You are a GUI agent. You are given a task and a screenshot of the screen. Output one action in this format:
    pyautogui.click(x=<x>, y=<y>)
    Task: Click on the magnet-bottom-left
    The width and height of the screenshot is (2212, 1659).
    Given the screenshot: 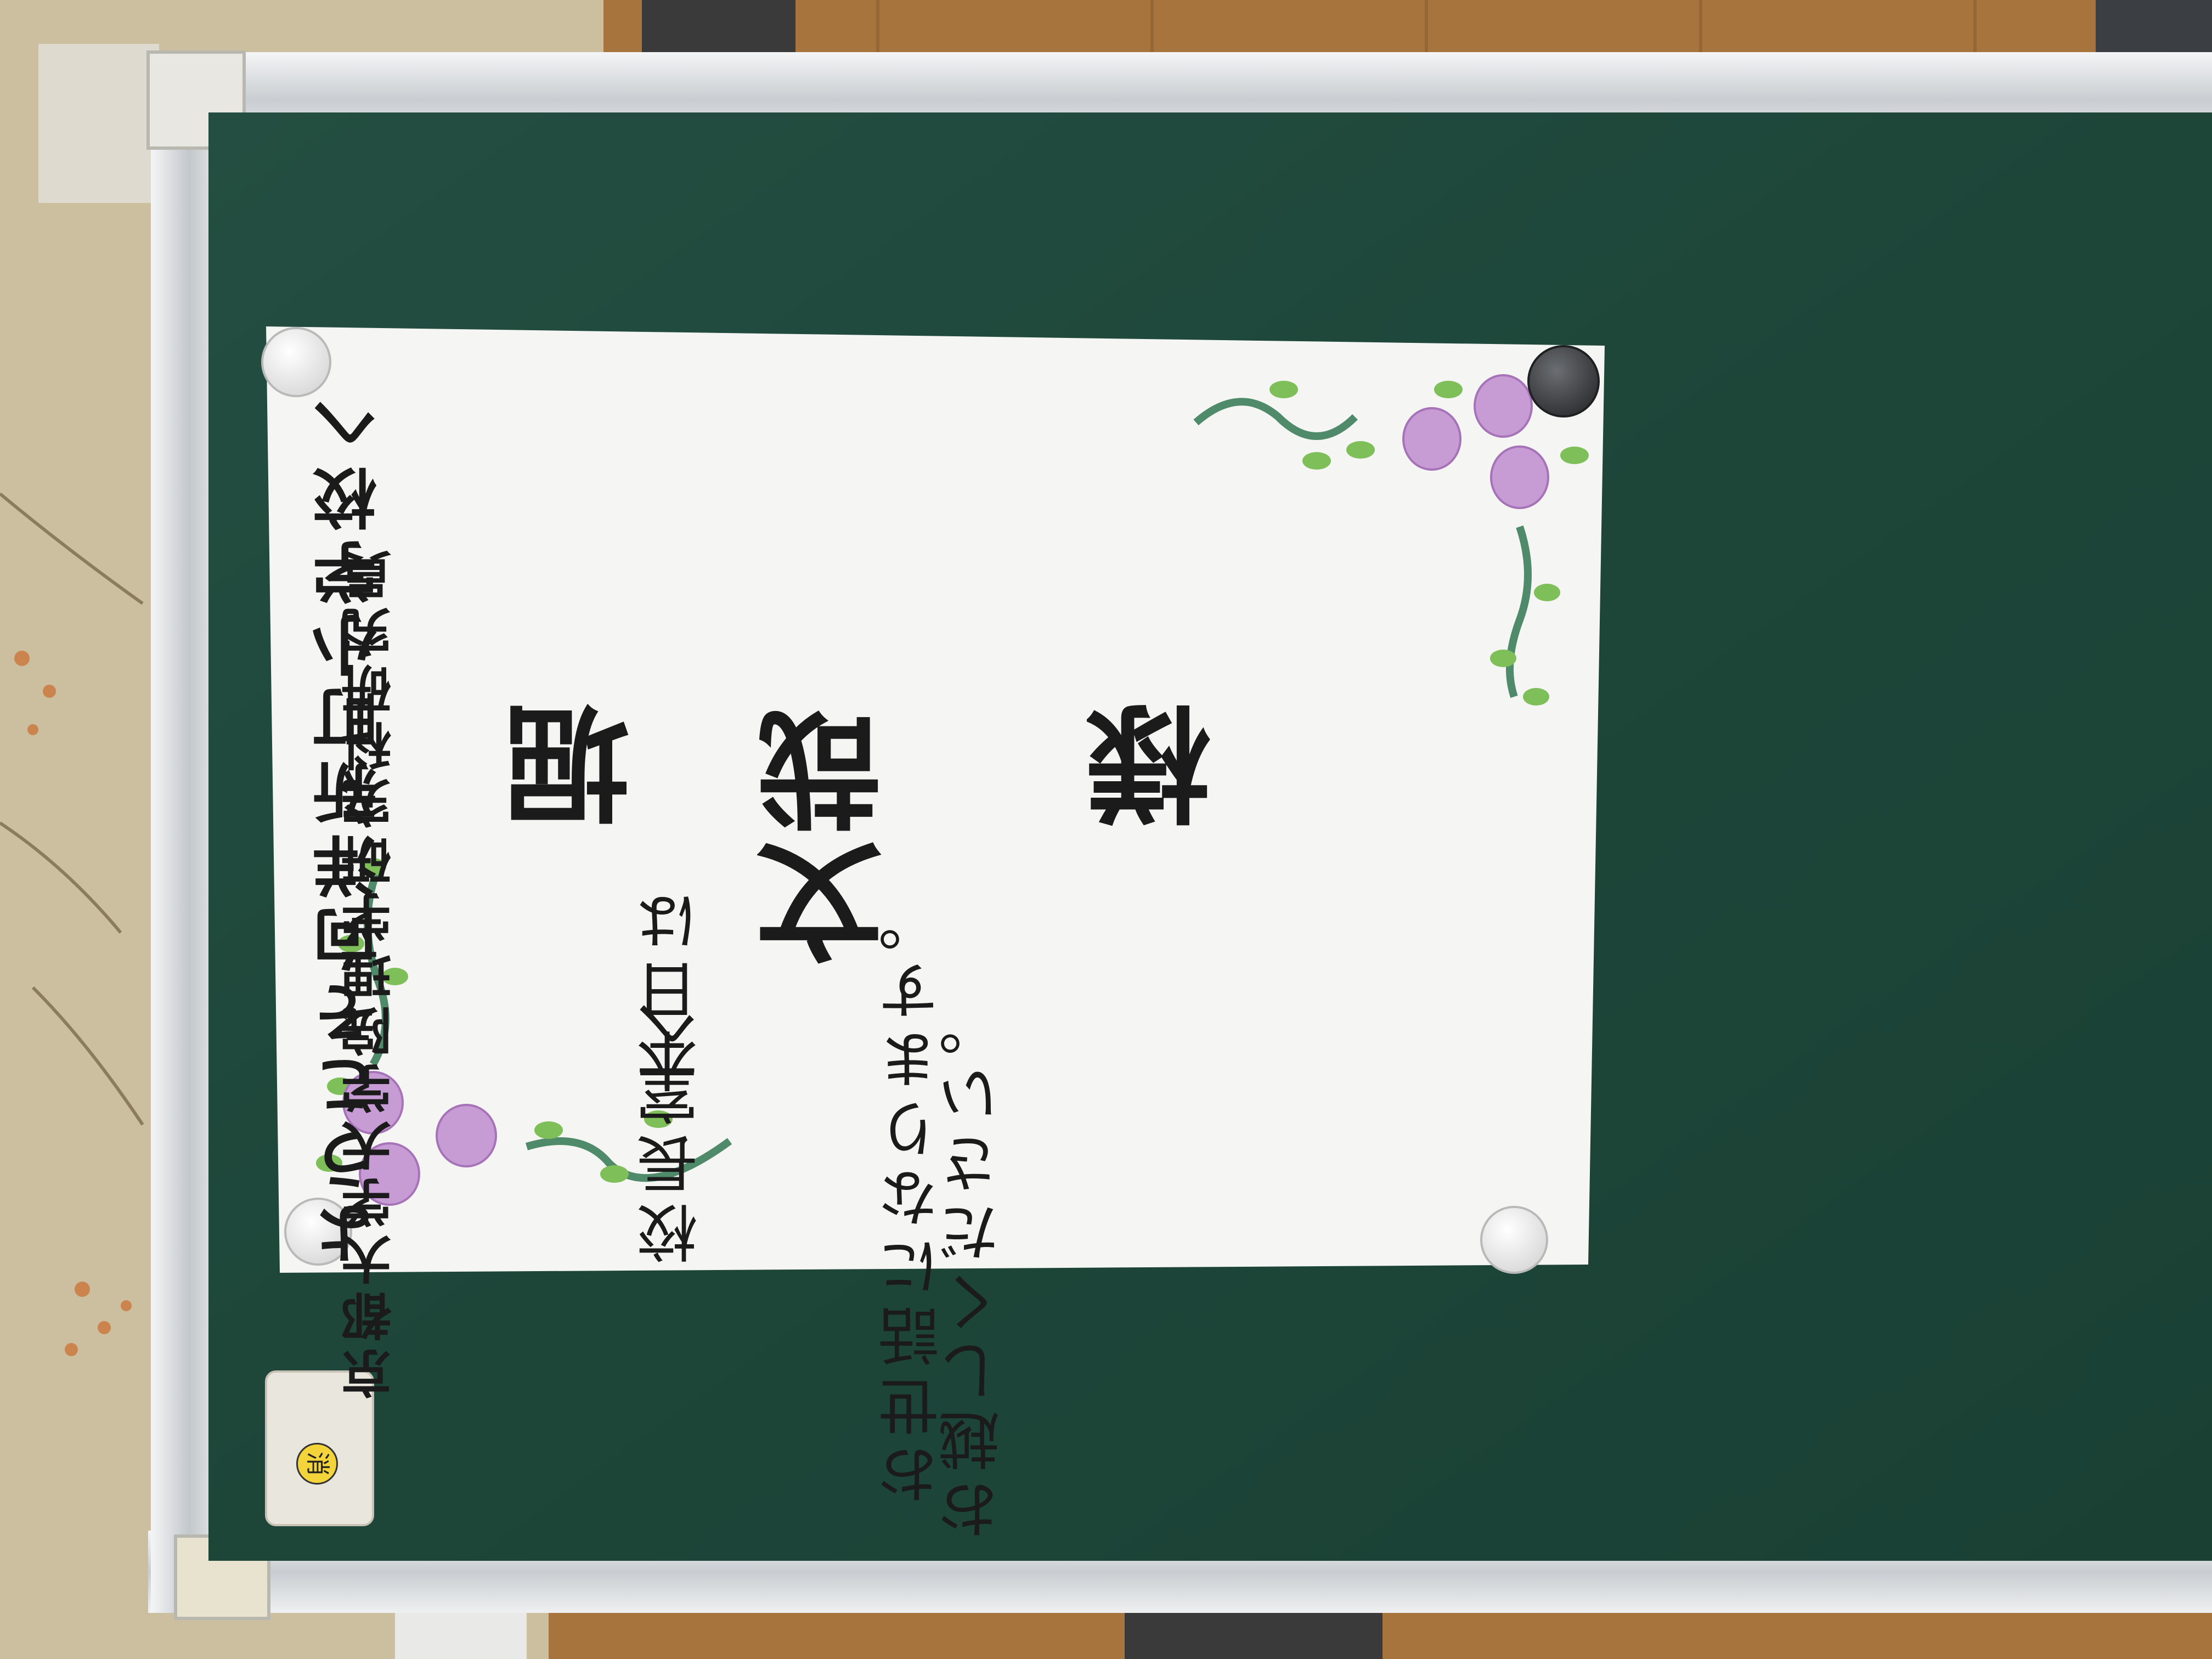 What is the action you would take?
    pyautogui.click(x=318, y=1232)
    